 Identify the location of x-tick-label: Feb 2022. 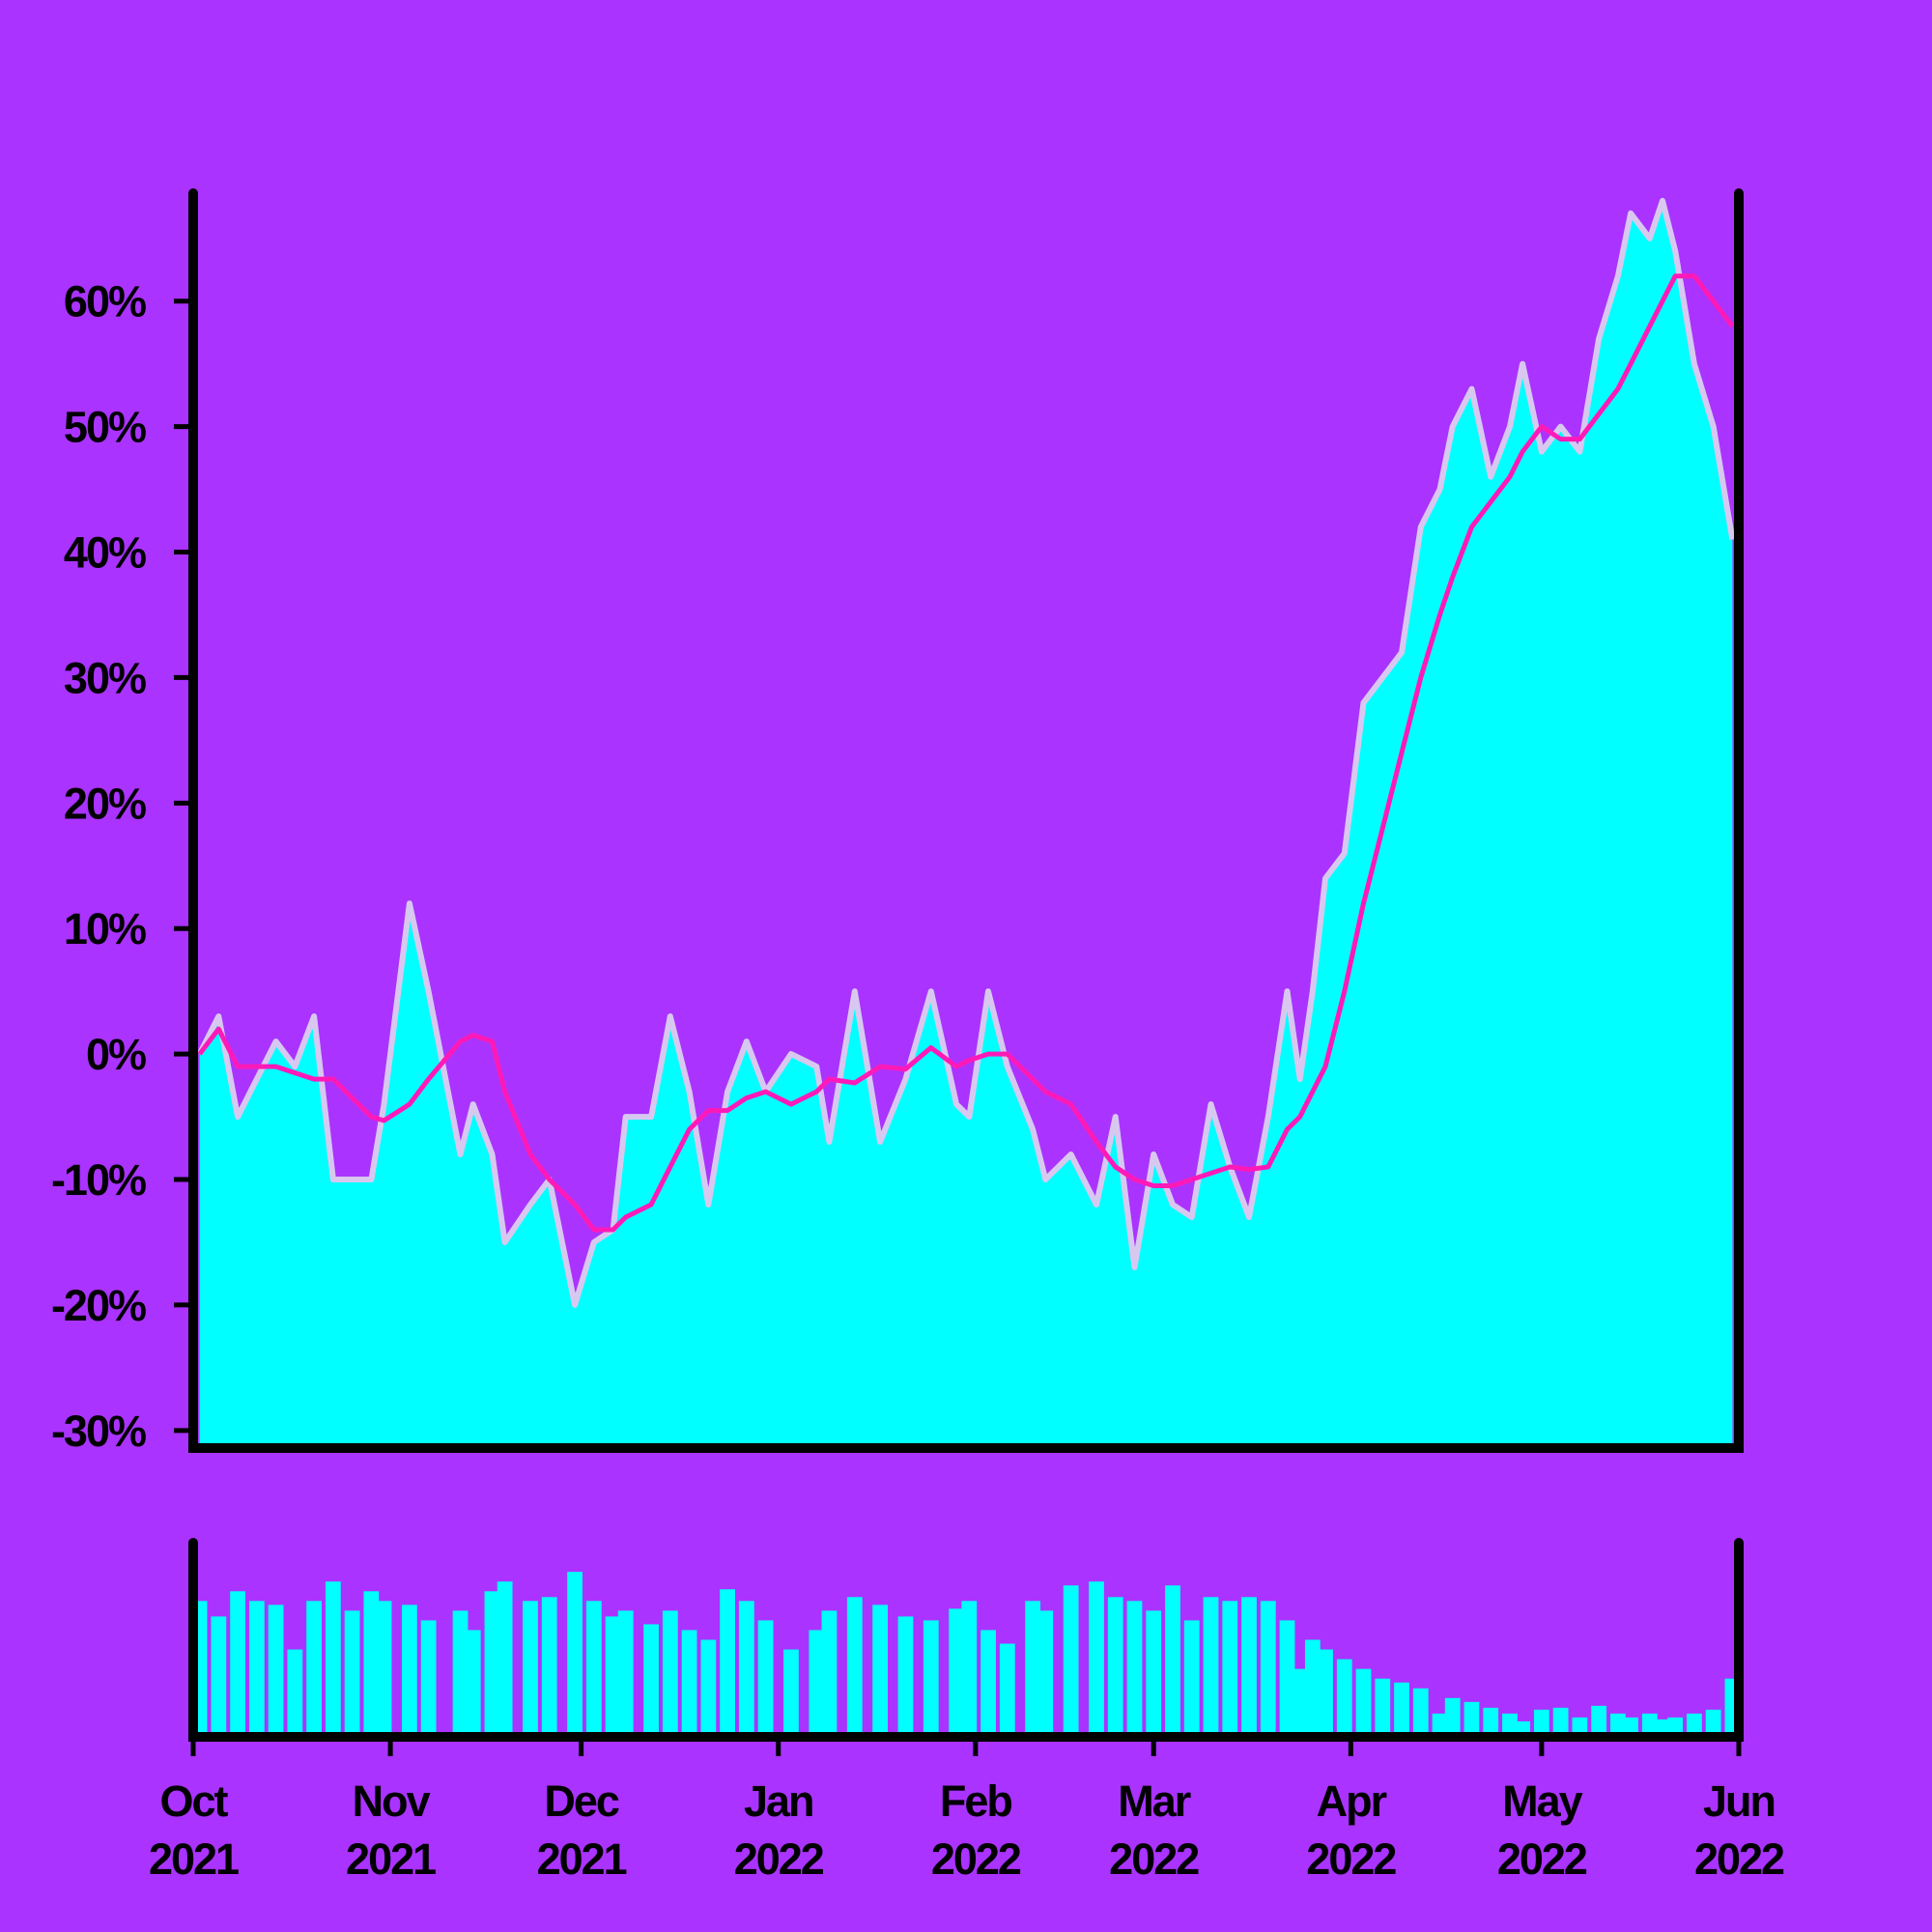
(976, 1830).